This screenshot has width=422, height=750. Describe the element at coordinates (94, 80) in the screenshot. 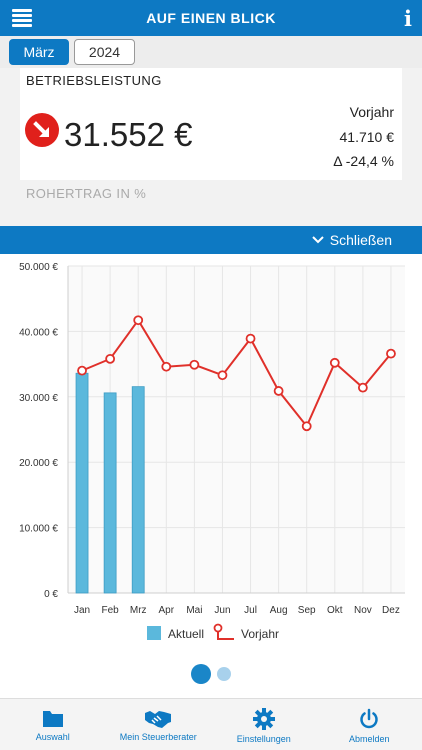

I see `kpi-label: BETRIEBSLEISTUNG` at that location.